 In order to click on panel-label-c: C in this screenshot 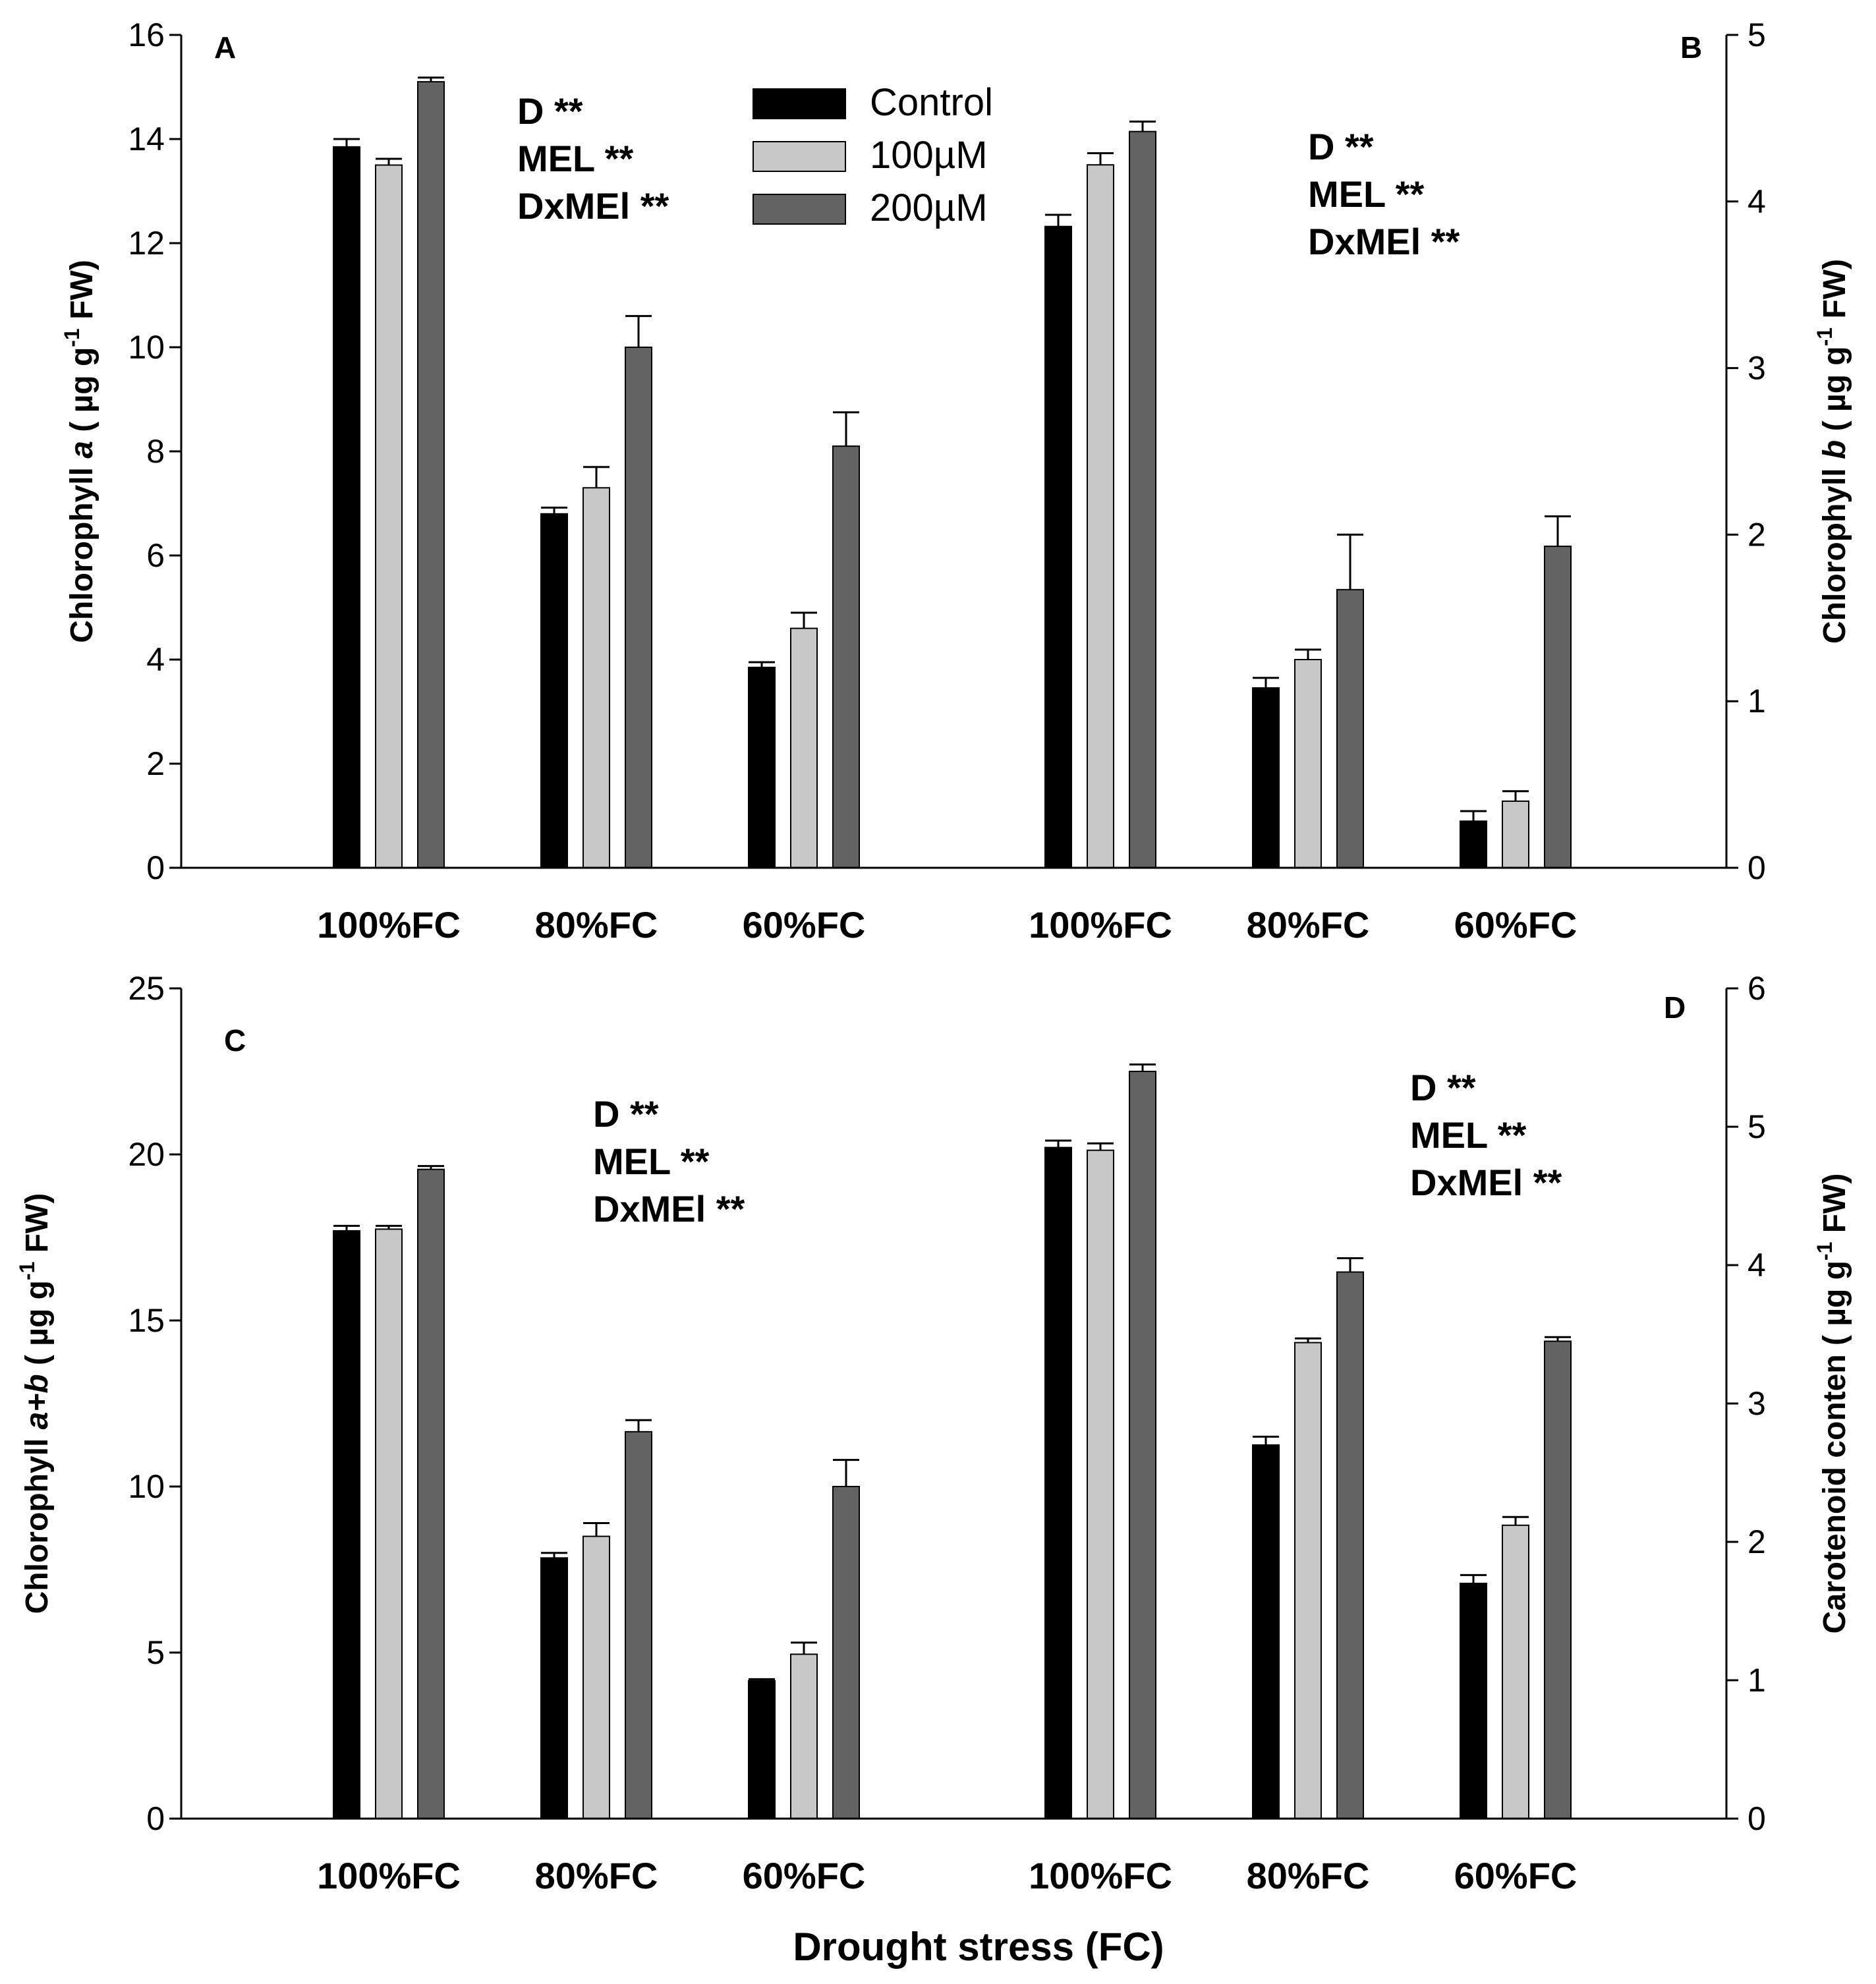, I will do `click(235, 1040)`.